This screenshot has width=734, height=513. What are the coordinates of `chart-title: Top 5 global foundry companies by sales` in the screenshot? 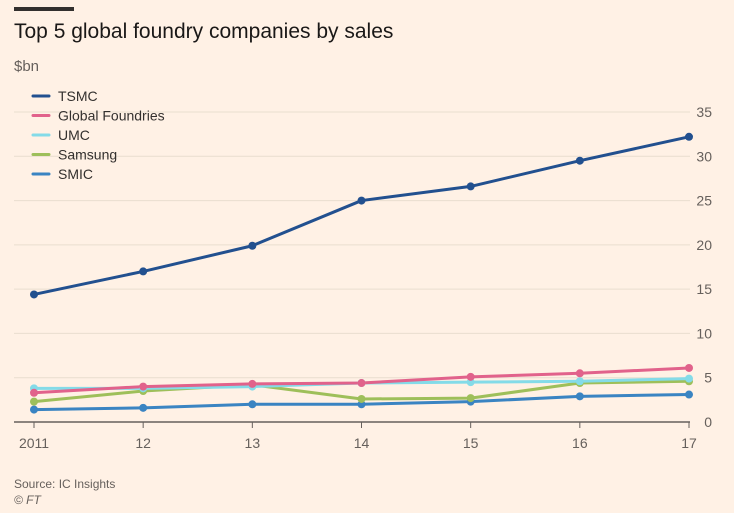 It's located at (204, 31).